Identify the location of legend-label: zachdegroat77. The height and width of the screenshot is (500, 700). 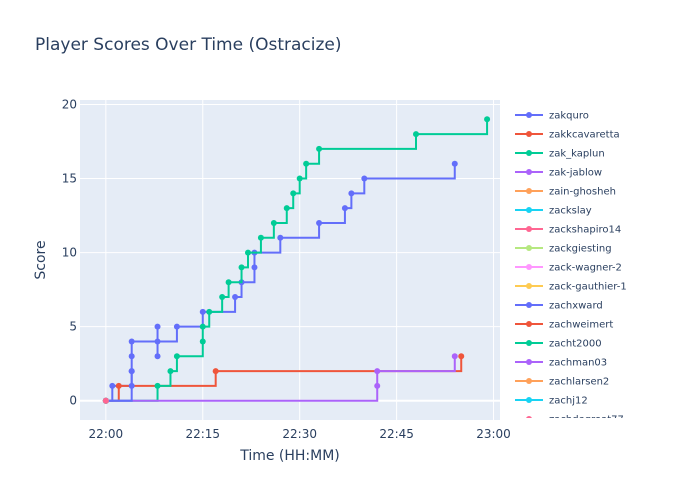
(586, 420).